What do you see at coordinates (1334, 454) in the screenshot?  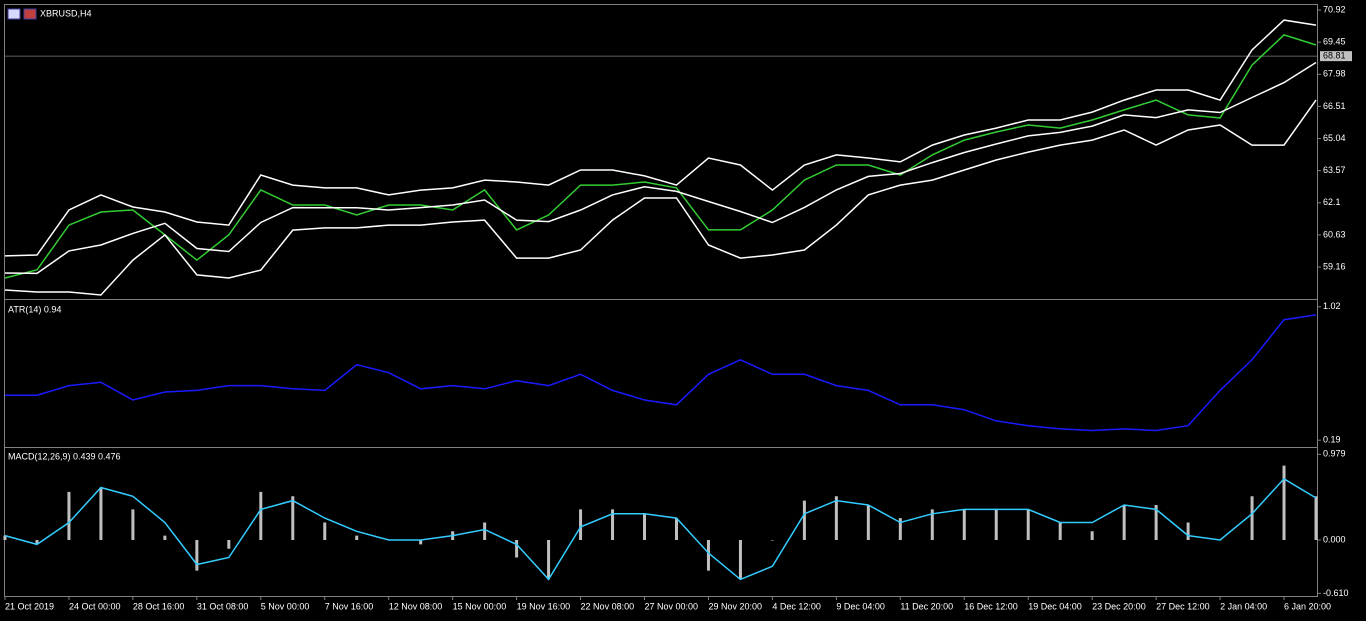 I see `y-tick-label: 0.979` at bounding box center [1334, 454].